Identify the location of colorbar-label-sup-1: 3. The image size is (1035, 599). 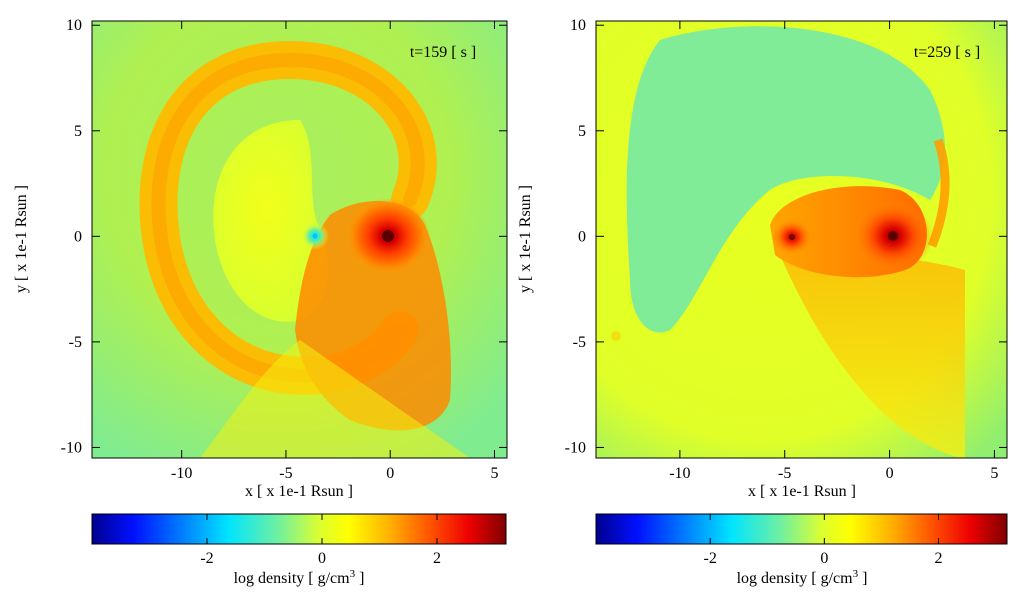
(353, 574).